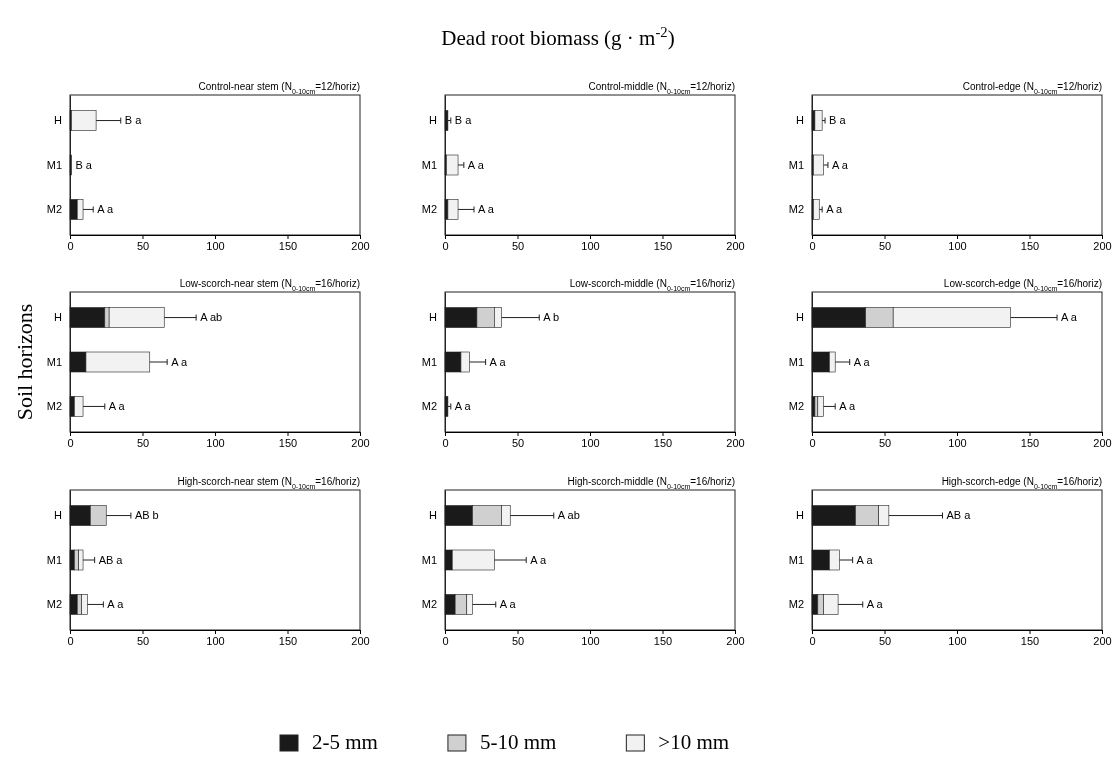 This screenshot has height=764, width=1117. Describe the element at coordinates (518, 742) in the screenshot. I see `legend-label: 5-10 mm` at that location.